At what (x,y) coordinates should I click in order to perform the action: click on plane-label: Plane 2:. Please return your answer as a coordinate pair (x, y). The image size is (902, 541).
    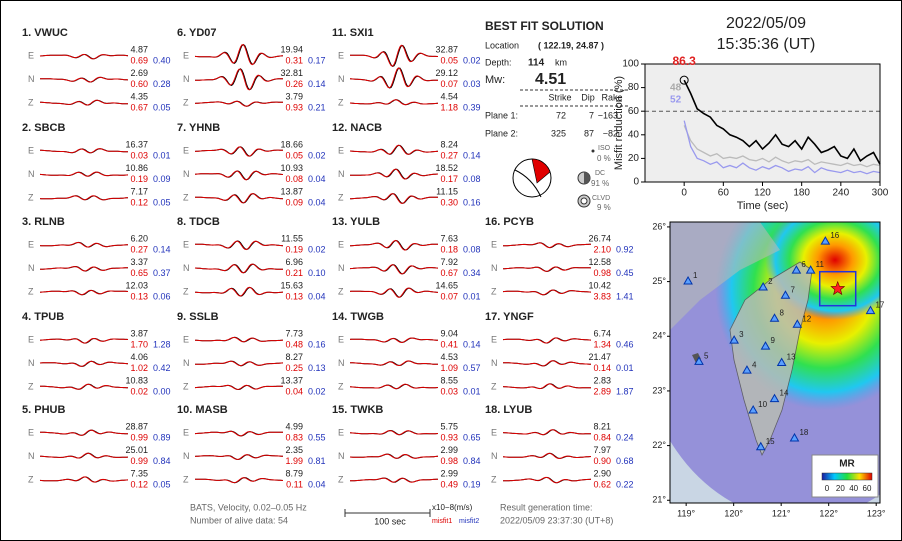
    Looking at the image, I should click on (501, 133).